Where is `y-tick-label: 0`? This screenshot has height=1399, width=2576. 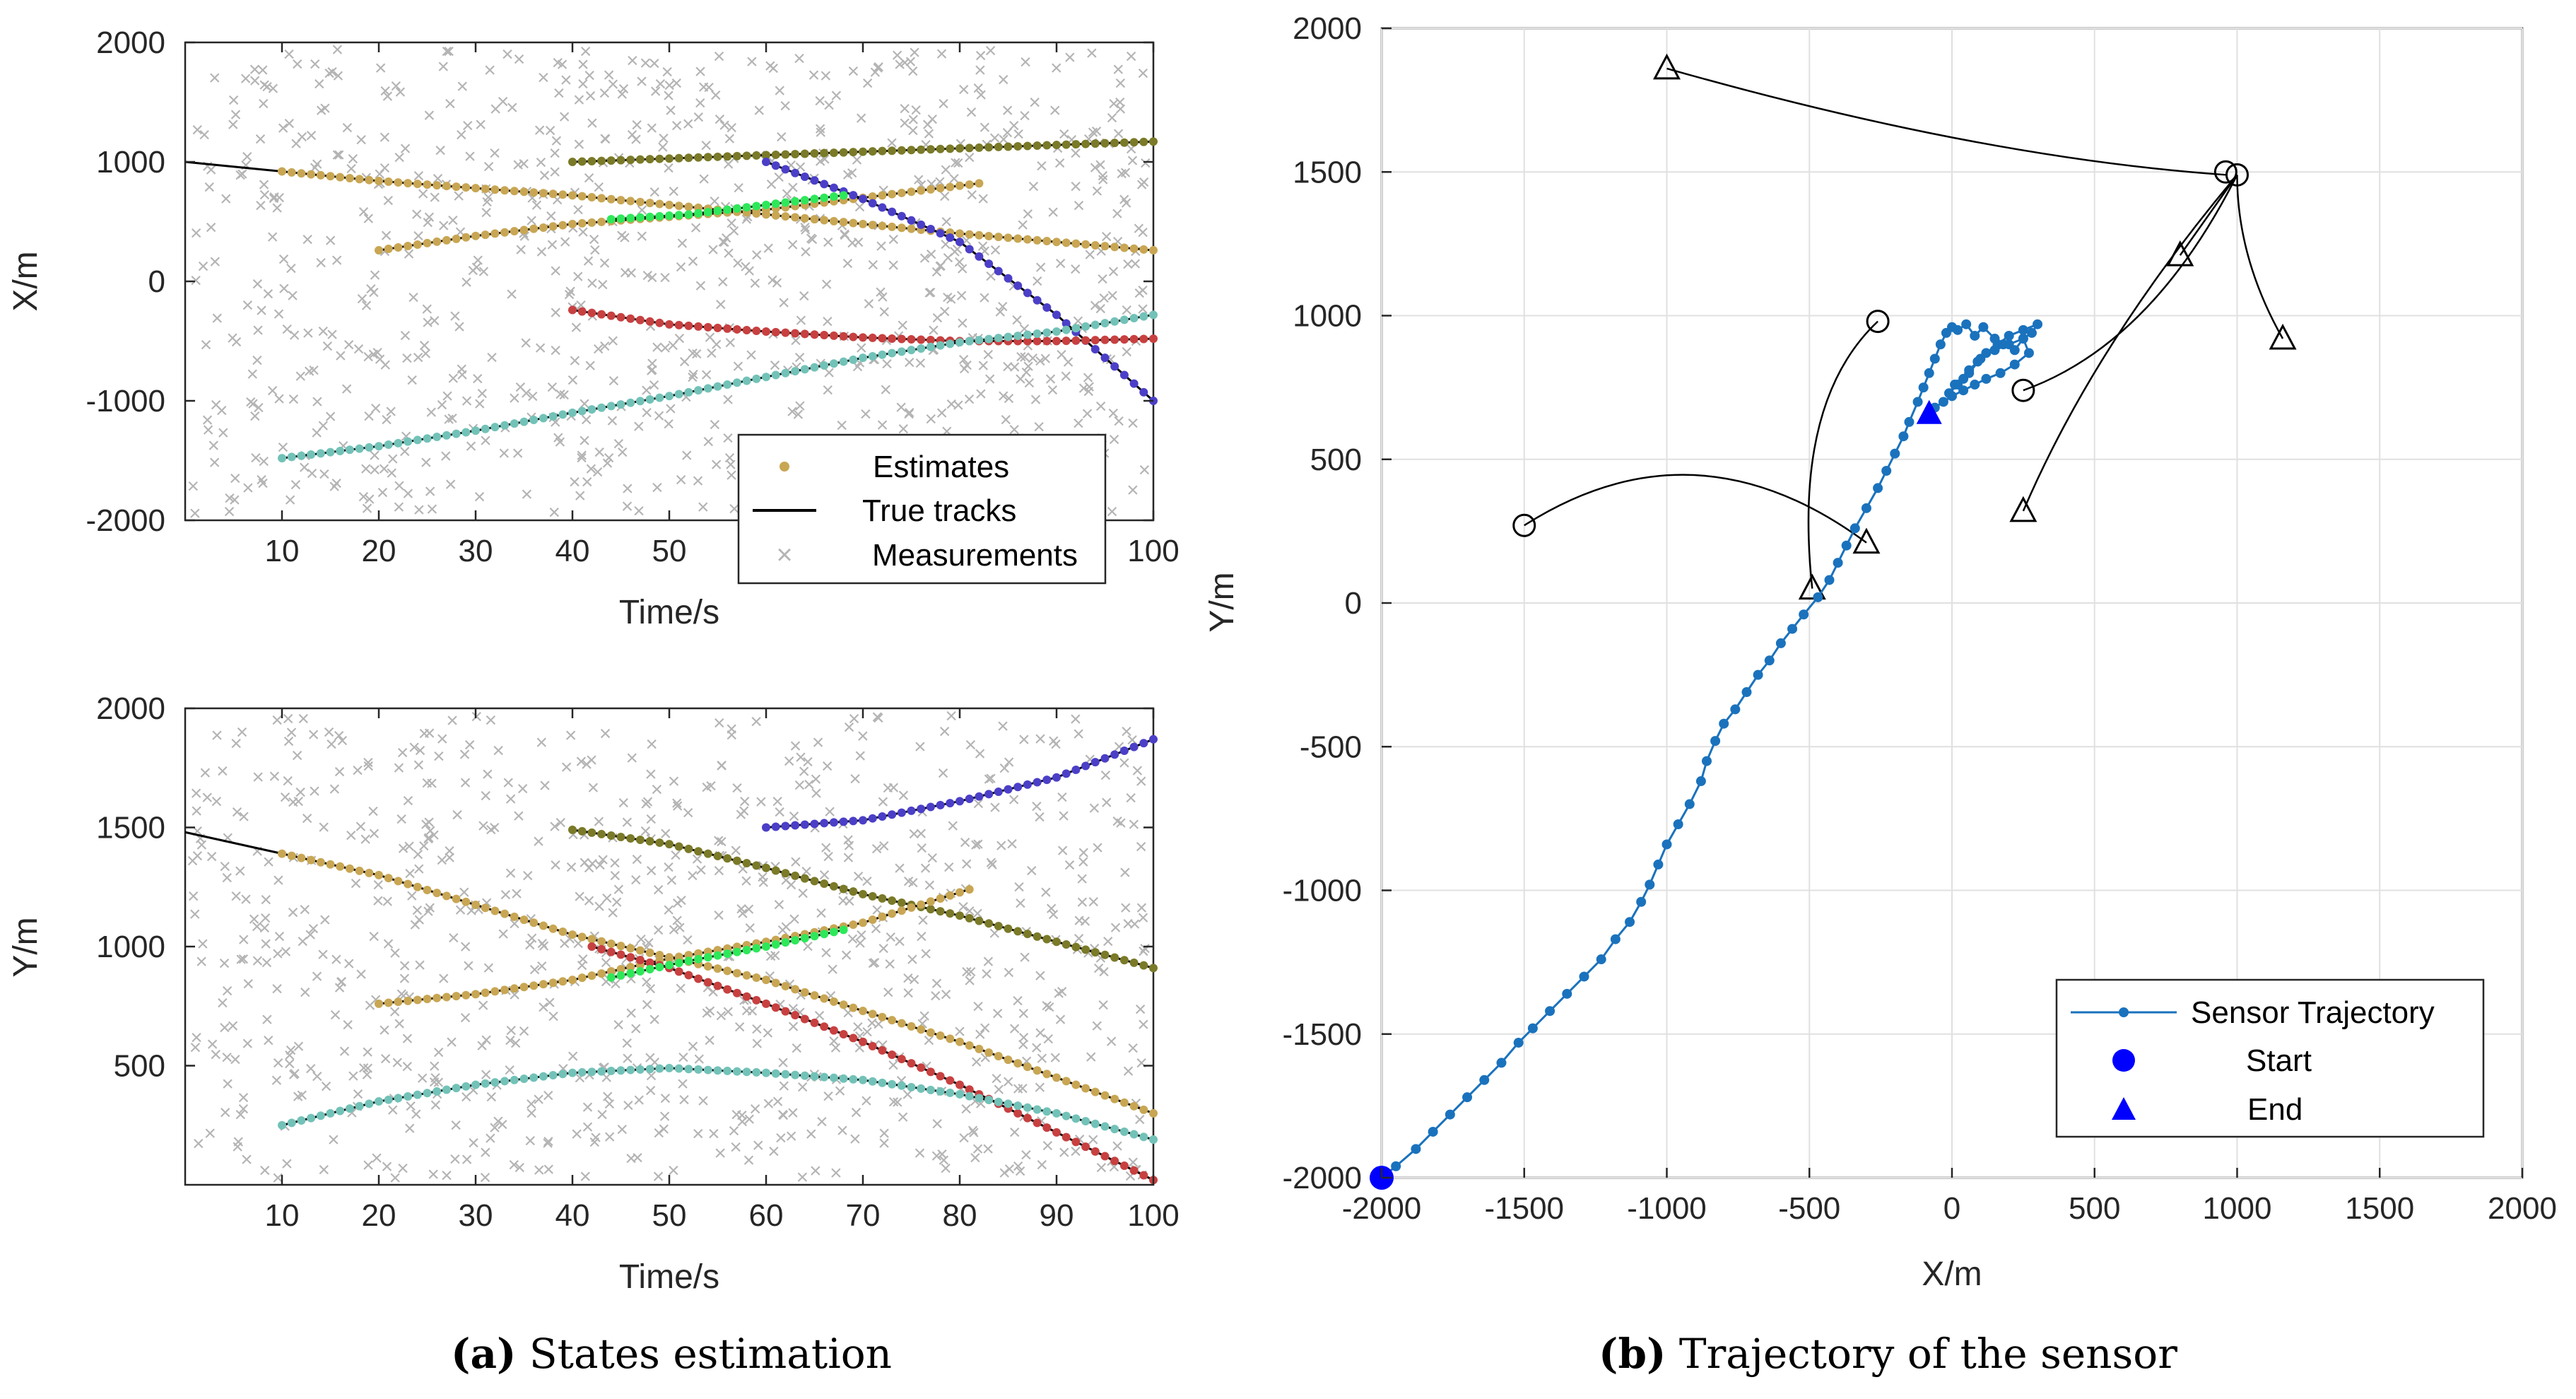
y-tick-label: 0 is located at coordinates (156, 281).